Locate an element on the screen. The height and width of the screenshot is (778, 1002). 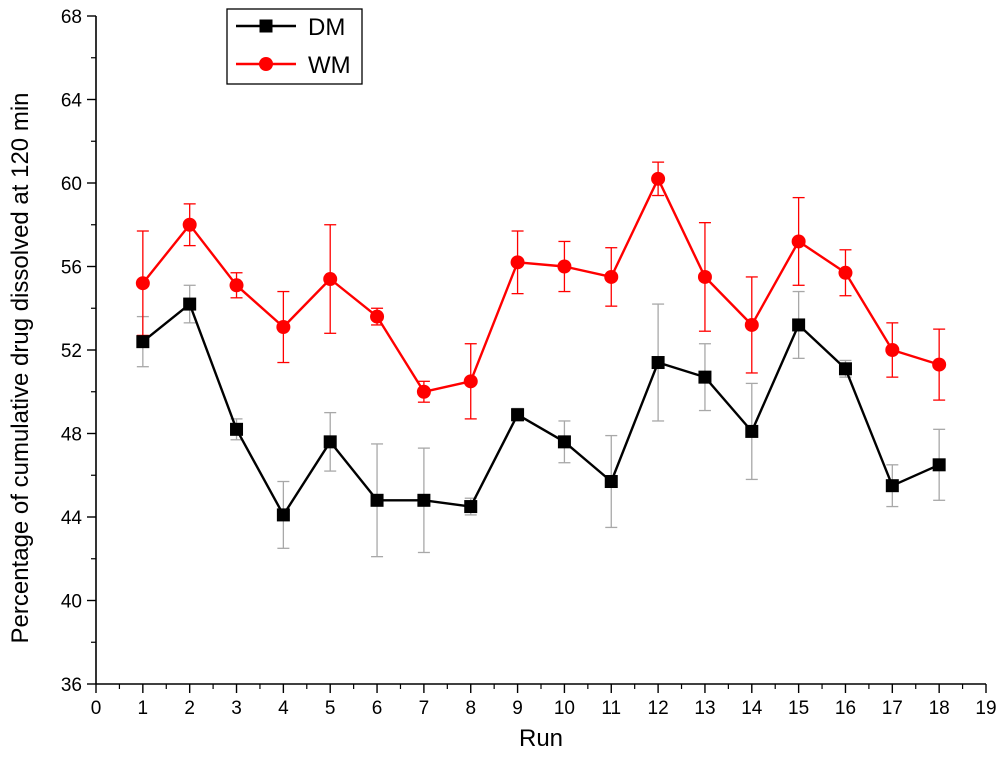
x-tick-label: 2 is located at coordinates (189, 708).